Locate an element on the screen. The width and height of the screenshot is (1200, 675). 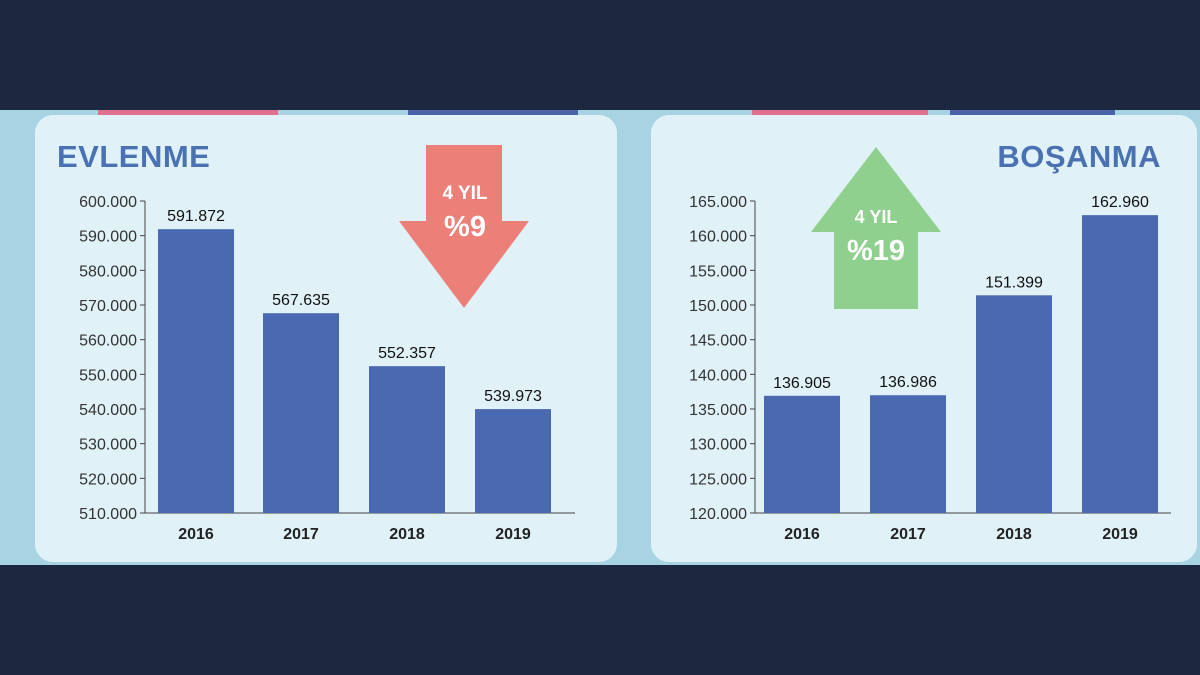
y-tick-label: 130.000 is located at coordinates (718, 445).